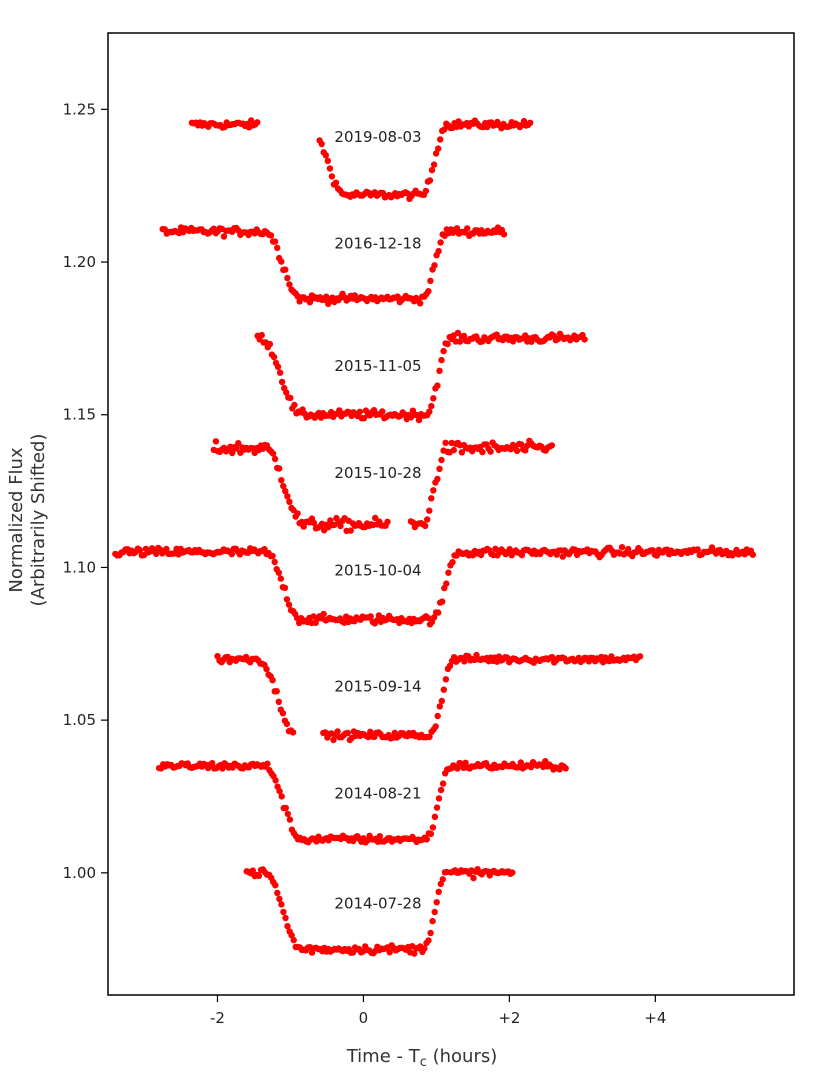 Image resolution: width=830 pixels, height=1079 pixels. Describe the element at coordinates (655, 1018) in the screenshot. I see `x-tick-label: +4` at that location.